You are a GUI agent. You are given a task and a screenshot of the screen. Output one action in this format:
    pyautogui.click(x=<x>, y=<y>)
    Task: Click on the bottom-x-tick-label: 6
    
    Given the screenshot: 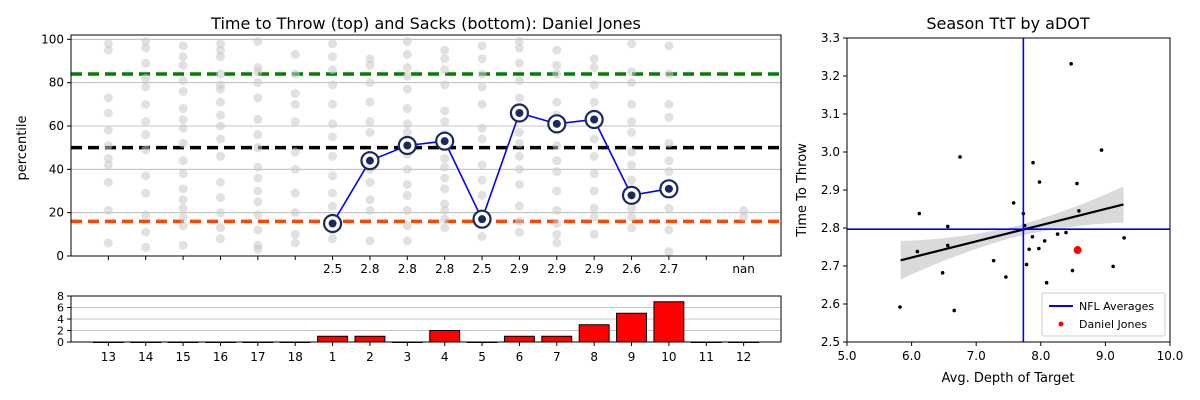 What is the action you would take?
    pyautogui.click(x=520, y=357)
    